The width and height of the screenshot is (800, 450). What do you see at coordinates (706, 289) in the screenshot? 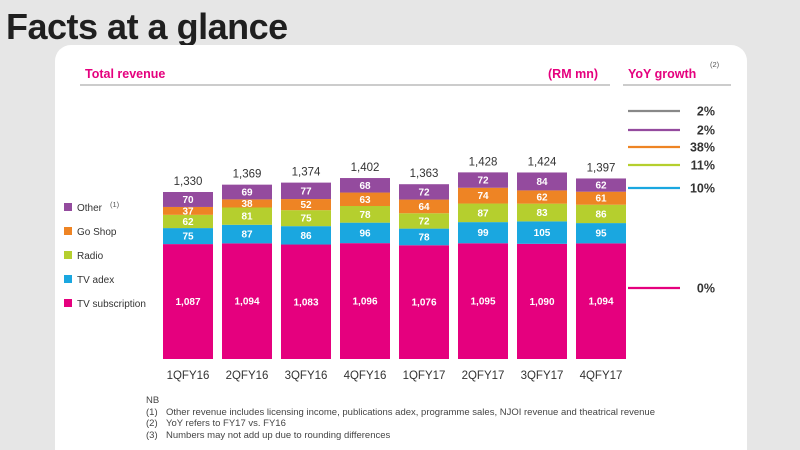
I see `yoy-value: 0%` at bounding box center [706, 289].